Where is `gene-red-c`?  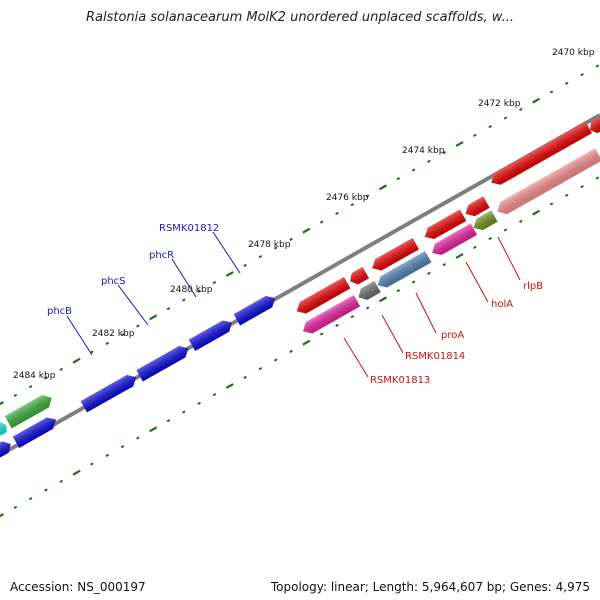 gene-red-c is located at coordinates (358, 276).